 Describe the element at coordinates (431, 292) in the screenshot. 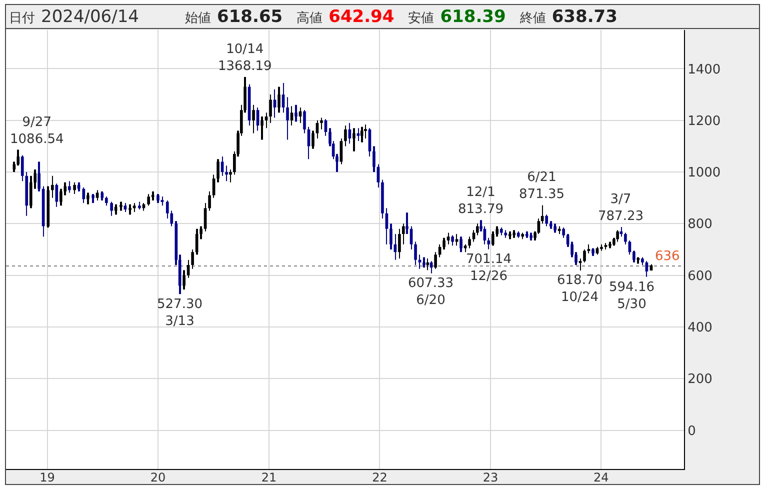

I see `annotation: 607.33 6/20` at that location.